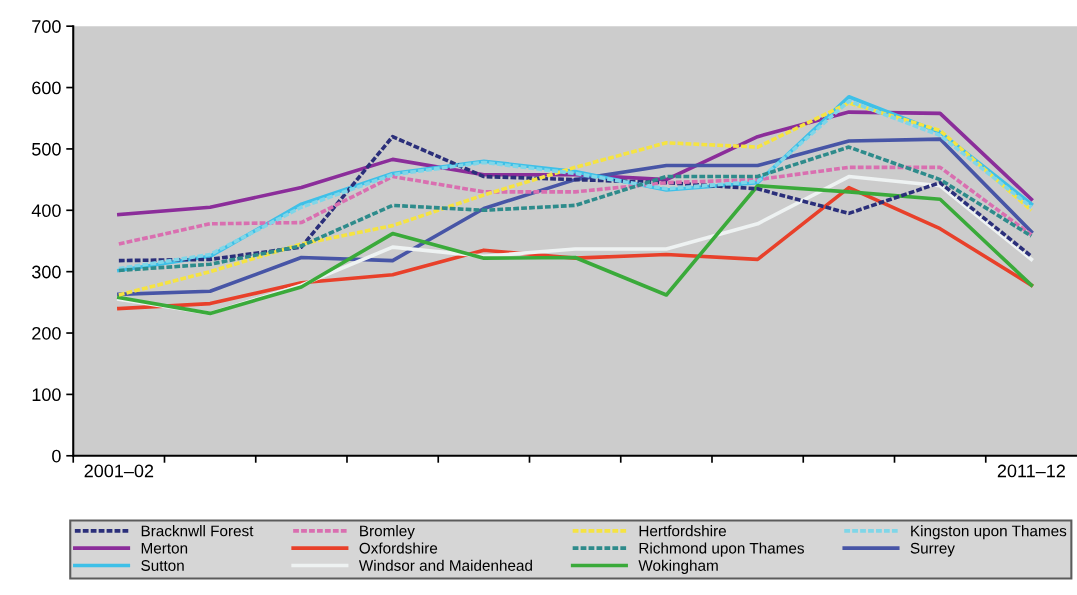 The width and height of the screenshot is (1077, 595). I want to click on legend-label: Bracknwll Forest, so click(197, 531).